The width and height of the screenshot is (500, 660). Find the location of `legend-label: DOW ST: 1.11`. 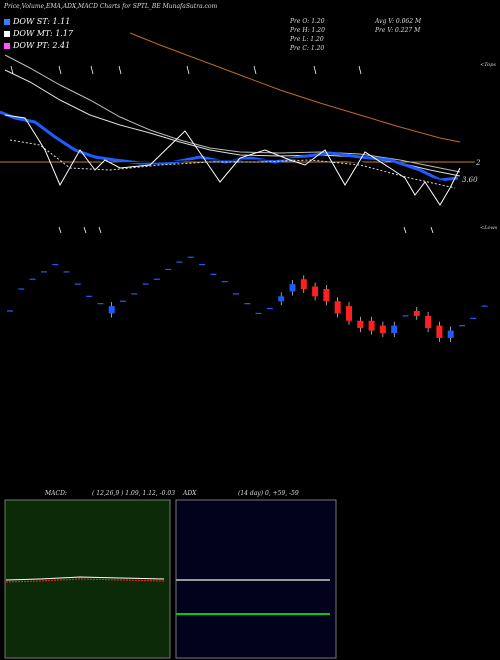

legend-label: DOW ST: 1.11 is located at coordinates (42, 21).